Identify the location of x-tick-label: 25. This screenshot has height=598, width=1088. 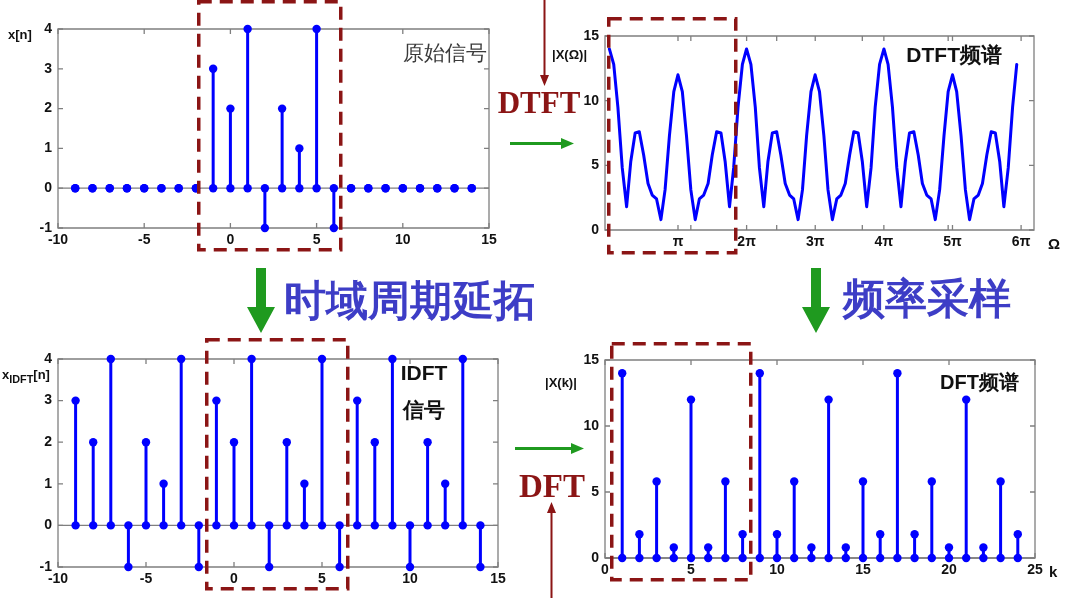
(1035, 569).